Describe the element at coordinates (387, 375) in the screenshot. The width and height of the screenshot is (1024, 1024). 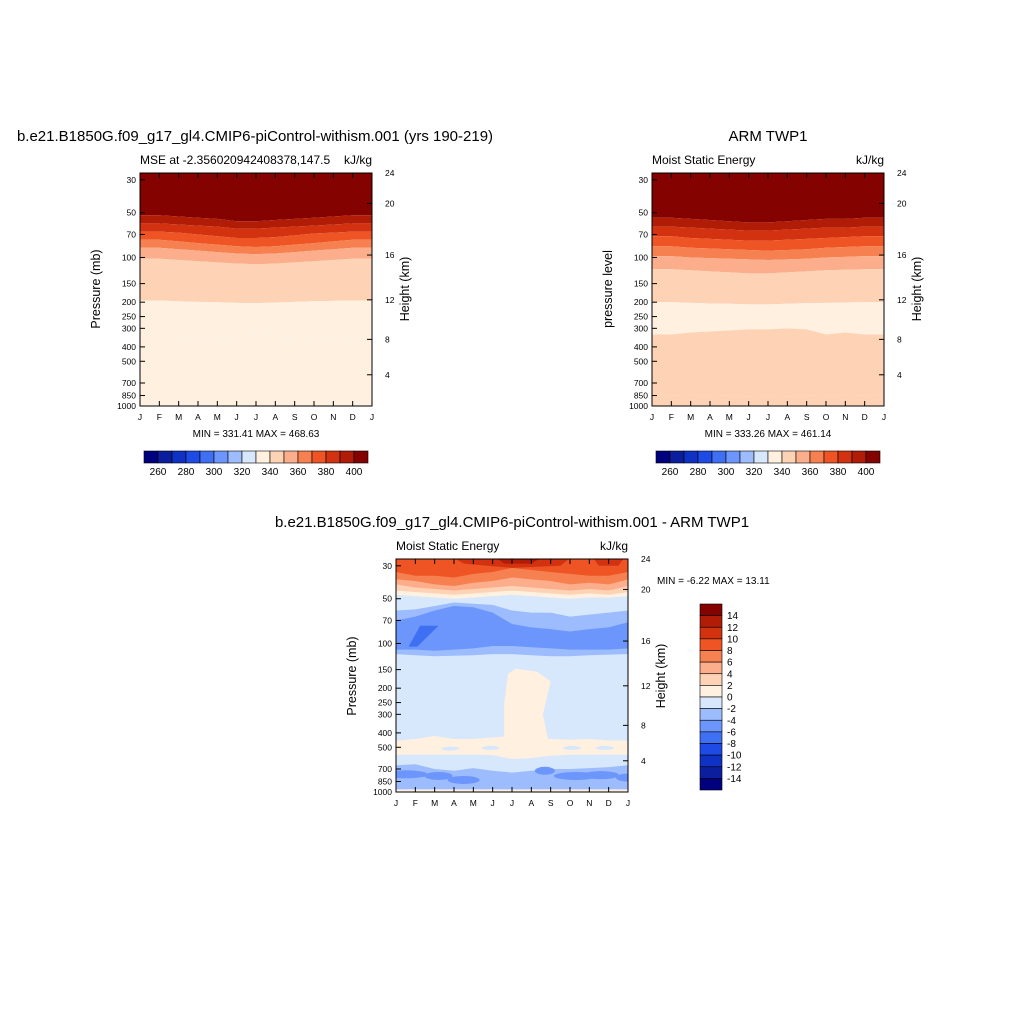
I see `height-tick-label: 4` at that location.